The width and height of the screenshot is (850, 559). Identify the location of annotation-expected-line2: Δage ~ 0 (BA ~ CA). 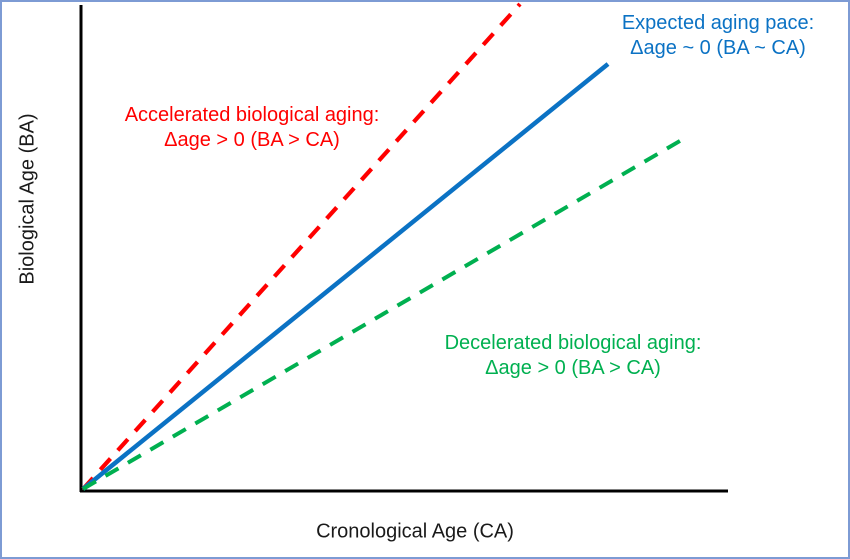
(718, 48).